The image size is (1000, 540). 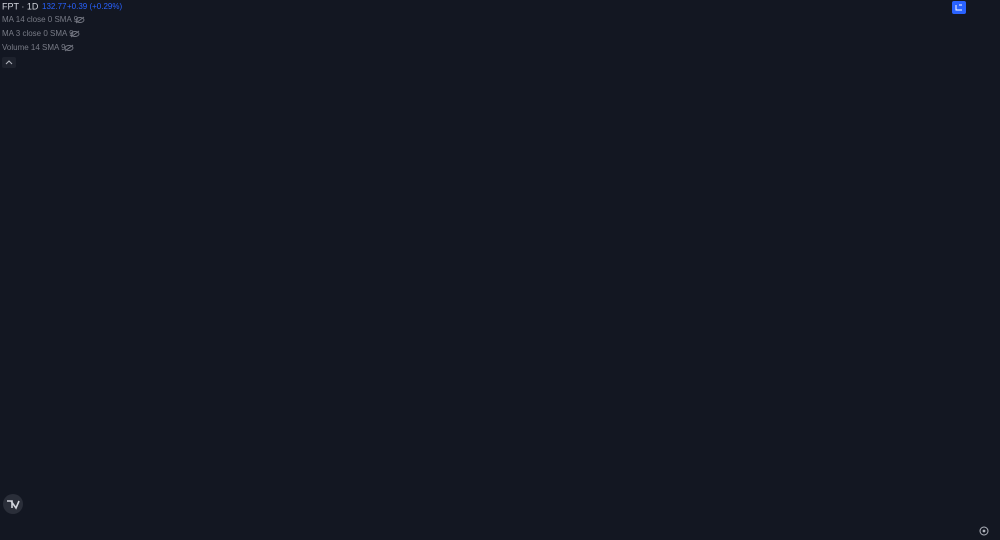 I want to click on button-icon, so click(x=958, y=7).